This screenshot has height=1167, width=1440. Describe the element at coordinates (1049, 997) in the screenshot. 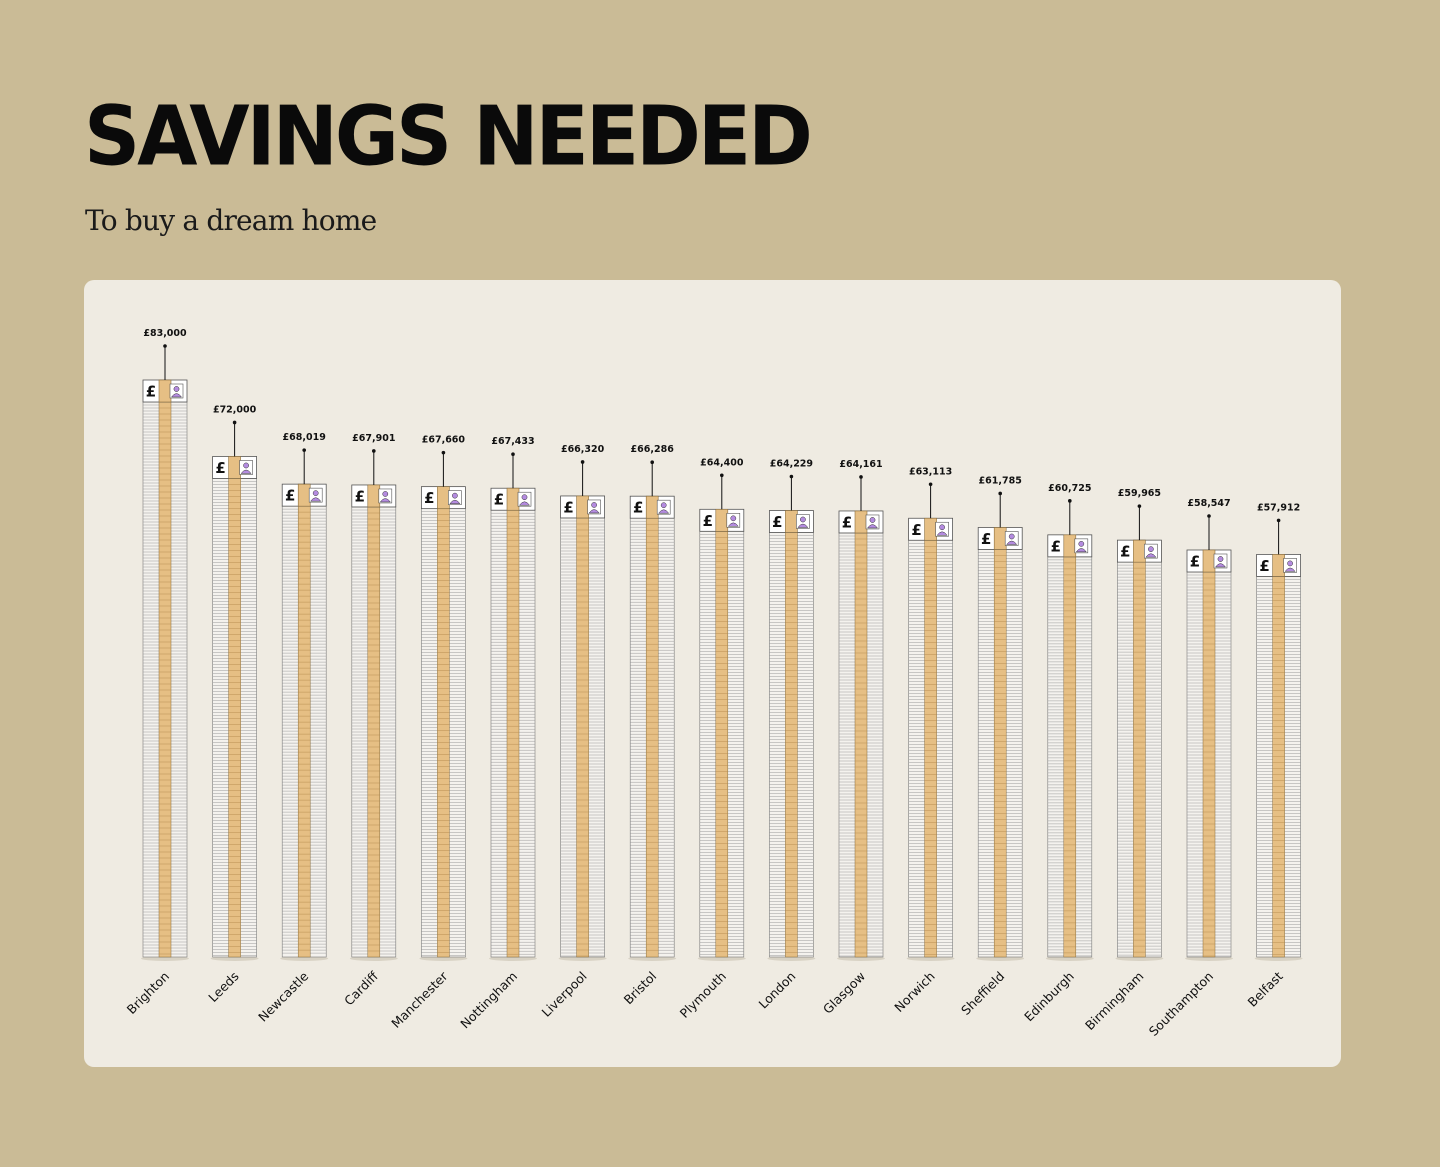

I see `category-label: Edinburgh` at that location.